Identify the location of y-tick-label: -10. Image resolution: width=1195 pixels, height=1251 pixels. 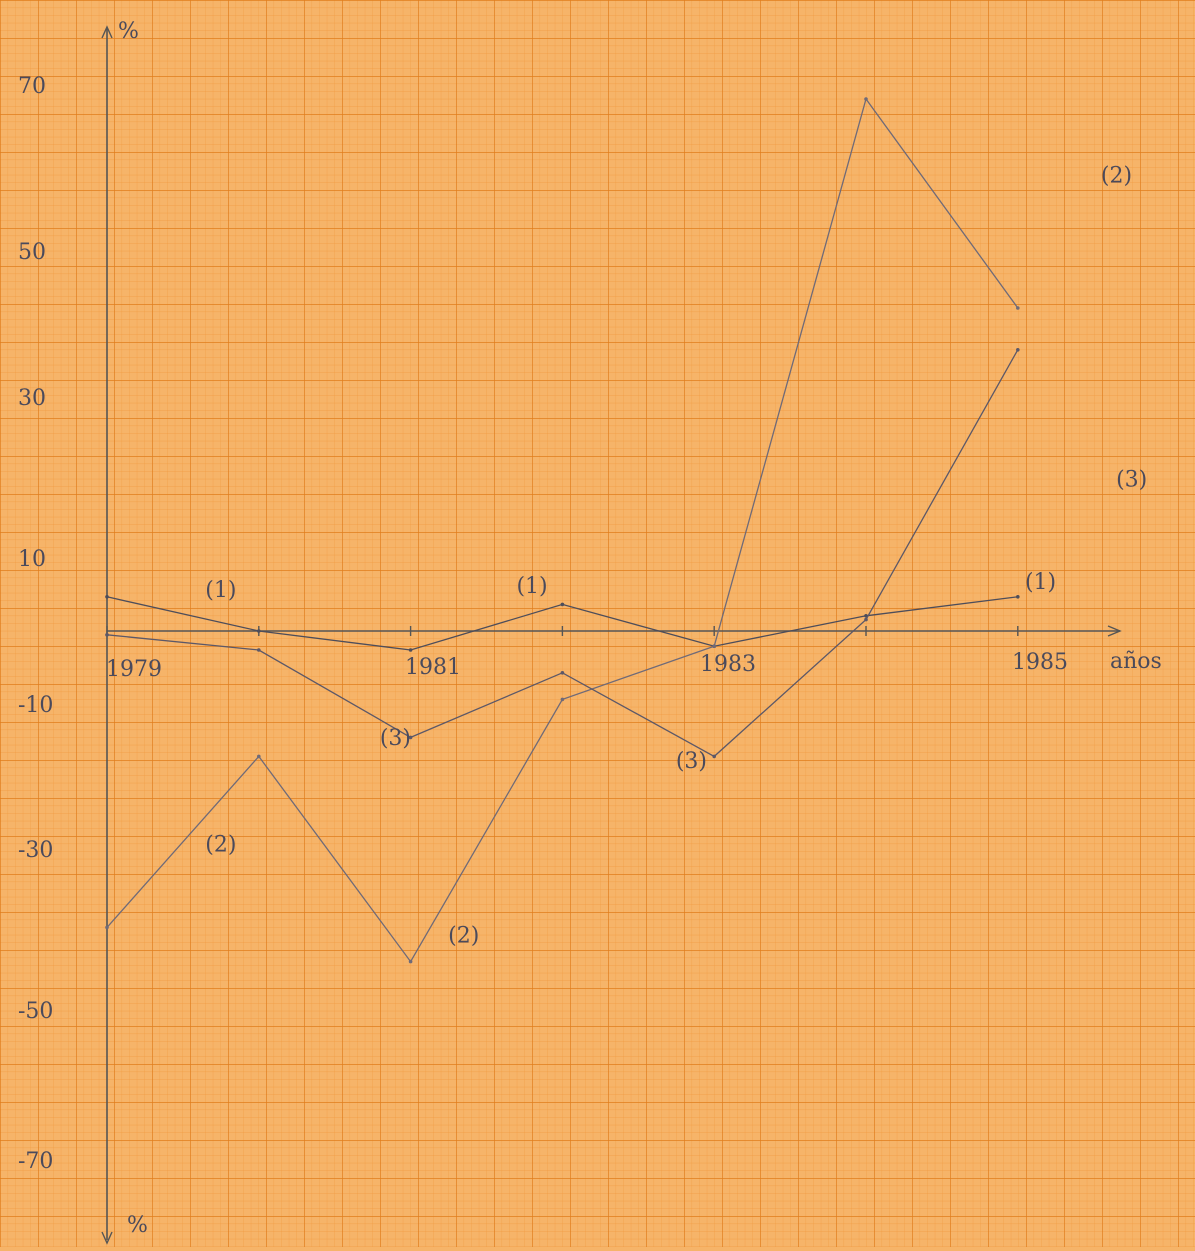
(35, 705).